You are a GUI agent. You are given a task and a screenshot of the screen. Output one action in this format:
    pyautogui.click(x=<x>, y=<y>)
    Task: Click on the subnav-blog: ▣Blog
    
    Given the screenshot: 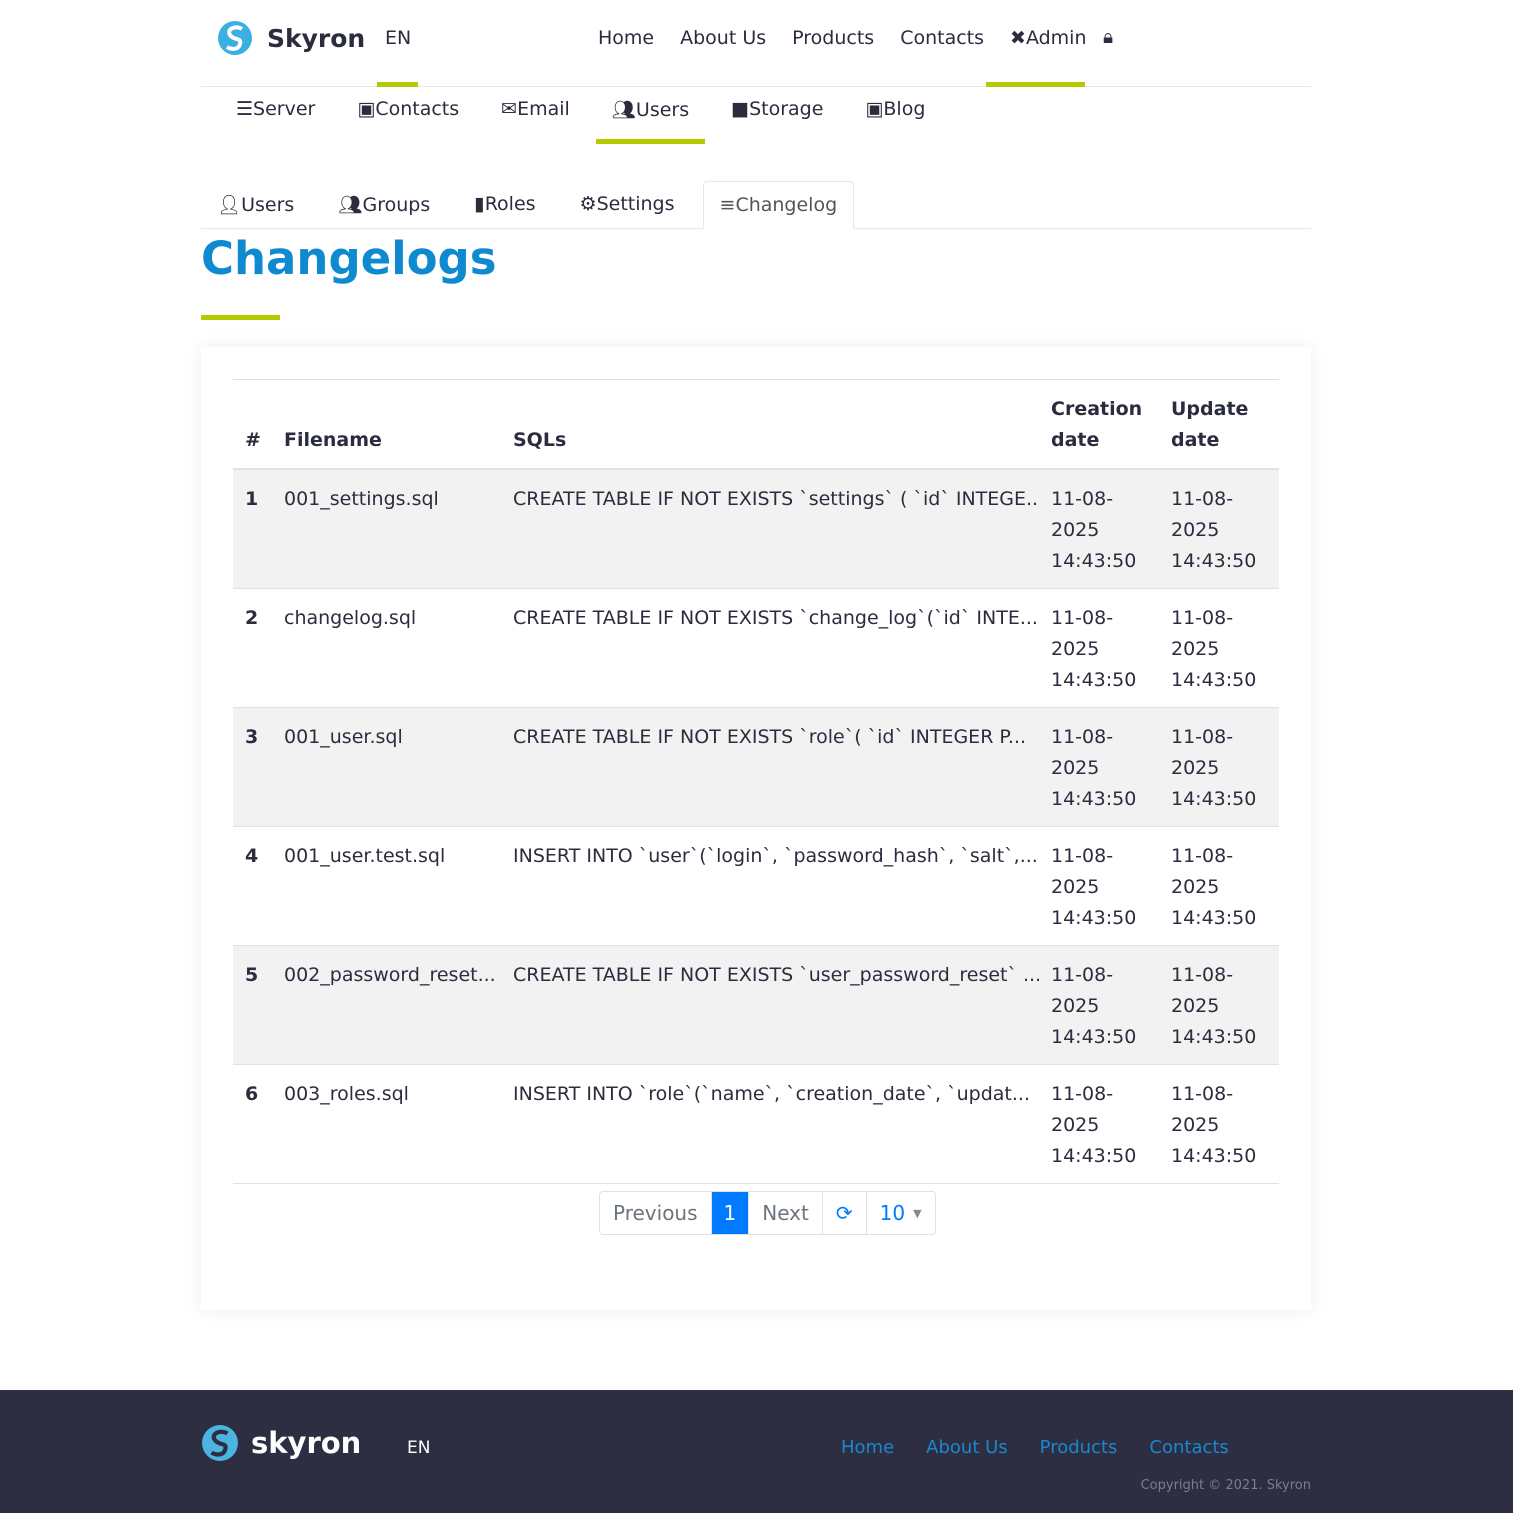 What is the action you would take?
    pyautogui.click(x=895, y=113)
    